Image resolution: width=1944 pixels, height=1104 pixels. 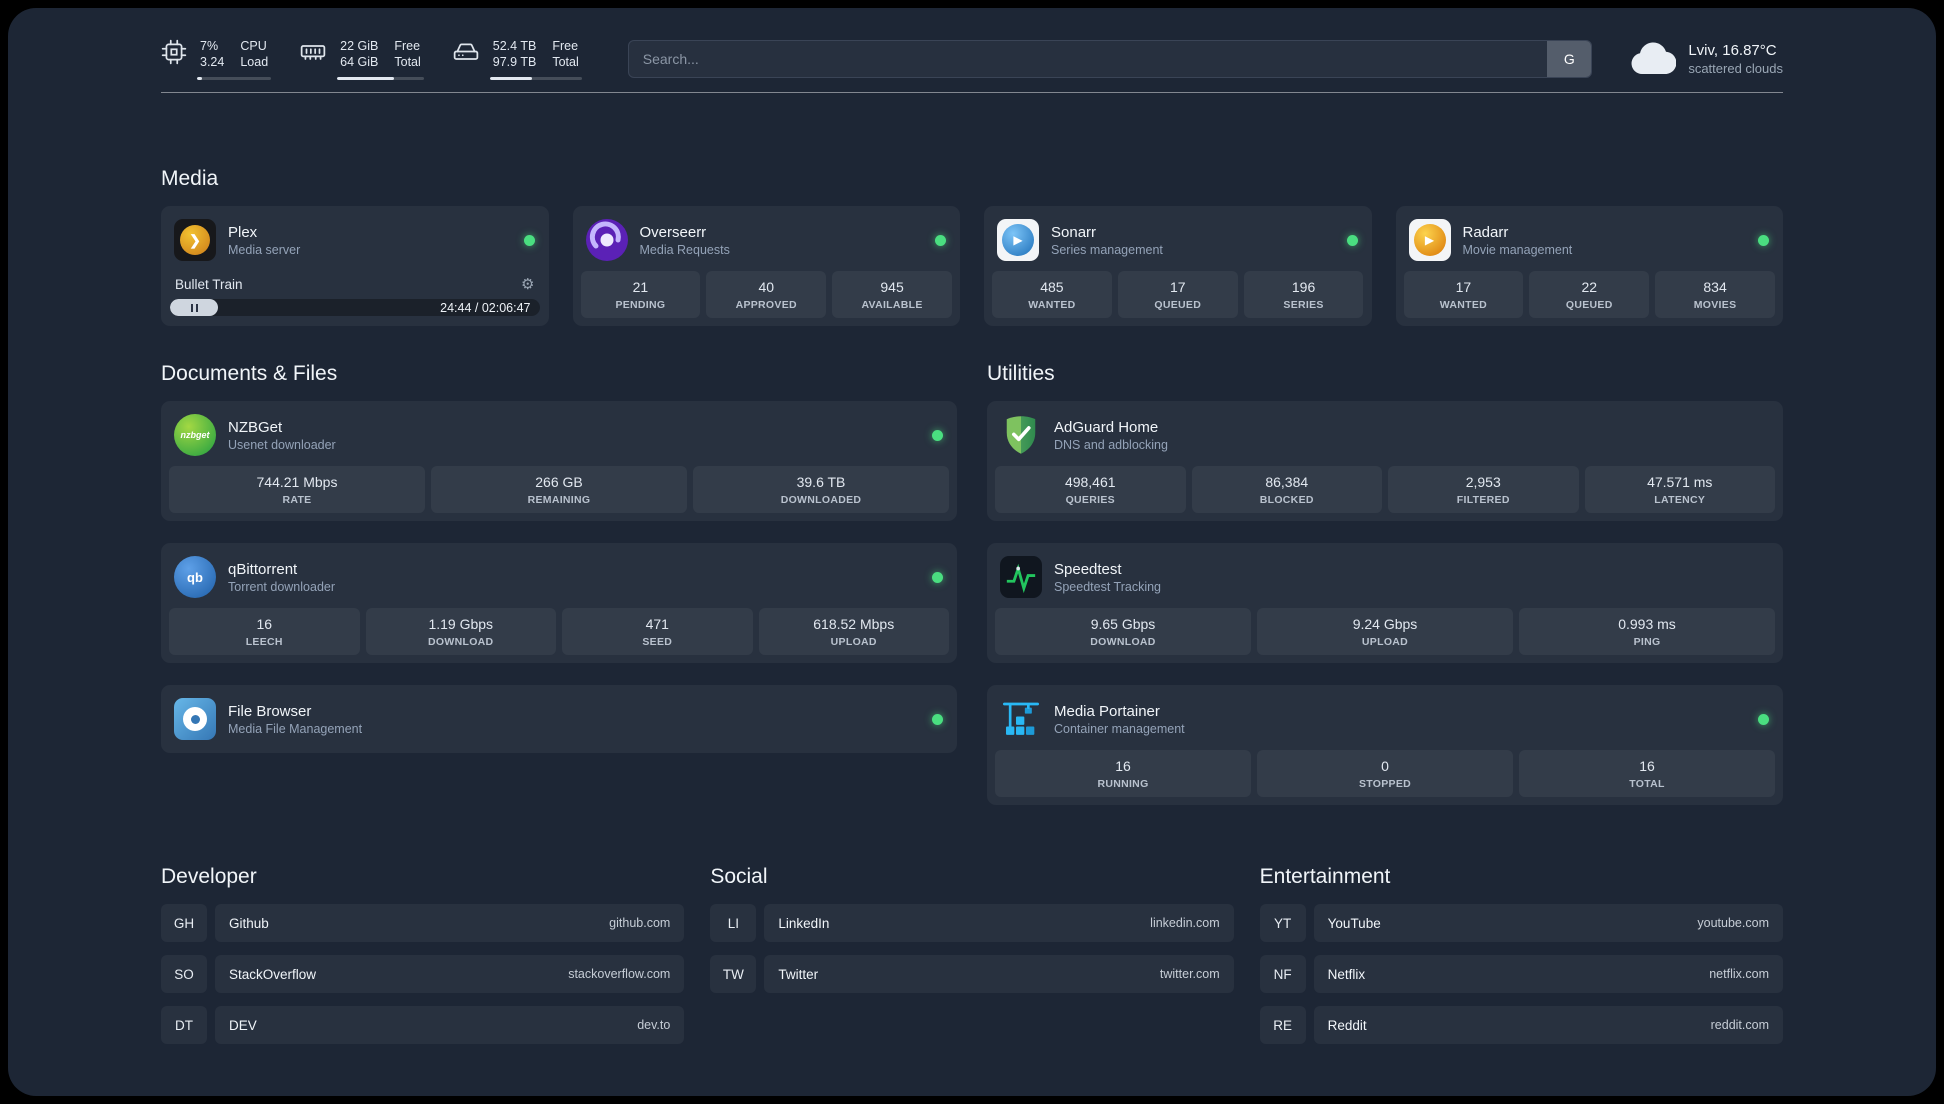 I want to click on section-title-developer: Developer, so click(x=209, y=876).